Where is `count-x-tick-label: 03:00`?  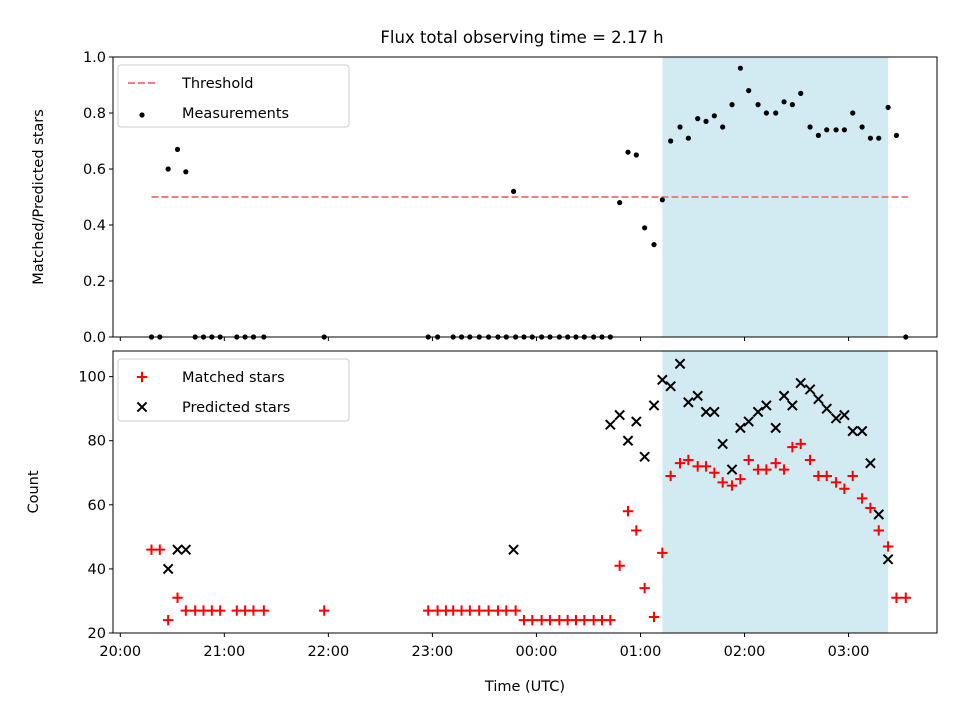
count-x-tick-label: 03:00 is located at coordinates (849, 652).